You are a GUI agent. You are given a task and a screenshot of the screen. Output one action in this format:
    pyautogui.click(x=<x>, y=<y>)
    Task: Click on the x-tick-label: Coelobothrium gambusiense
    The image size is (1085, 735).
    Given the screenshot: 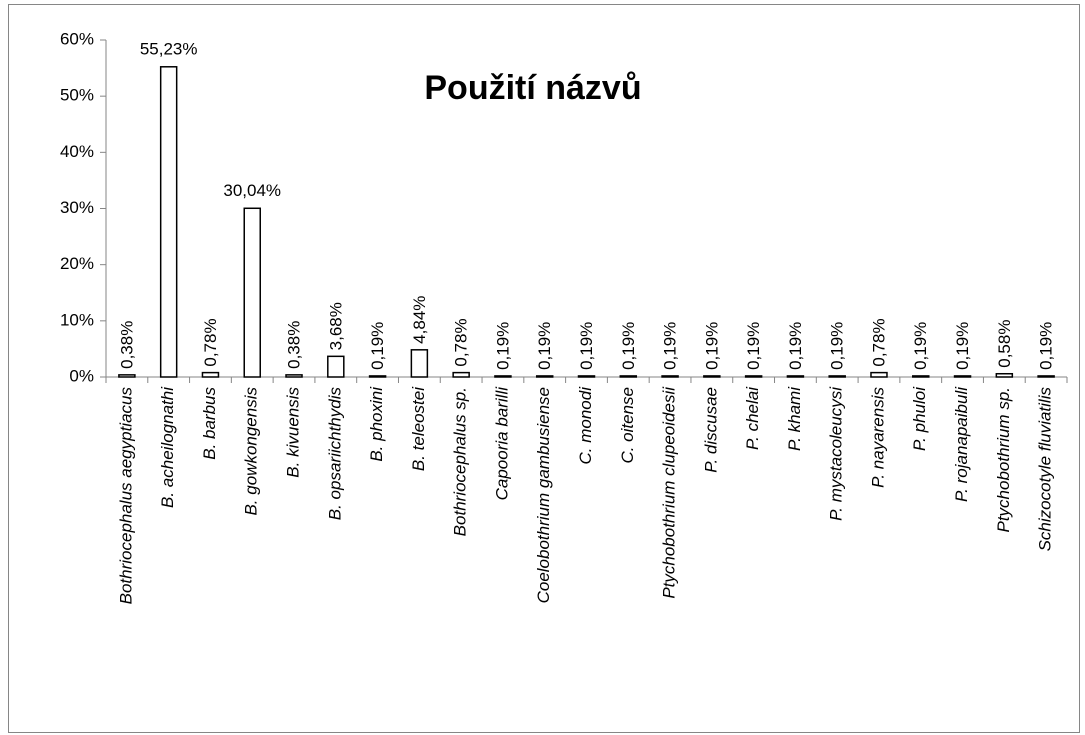 What is the action you would take?
    pyautogui.click(x=543, y=495)
    